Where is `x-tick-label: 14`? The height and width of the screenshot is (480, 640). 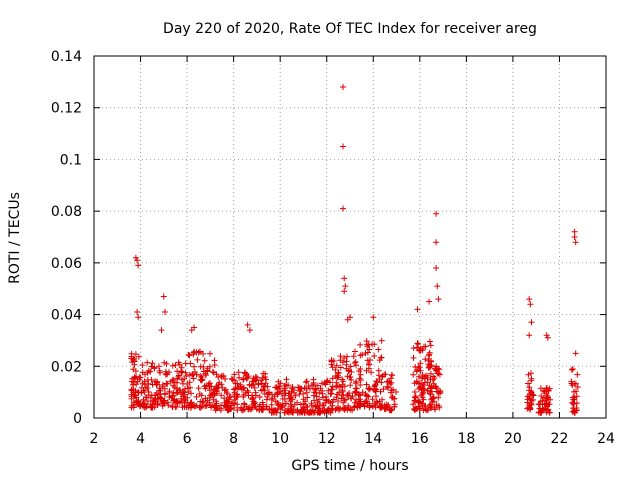
x-tick-label: 14 is located at coordinates (373, 439).